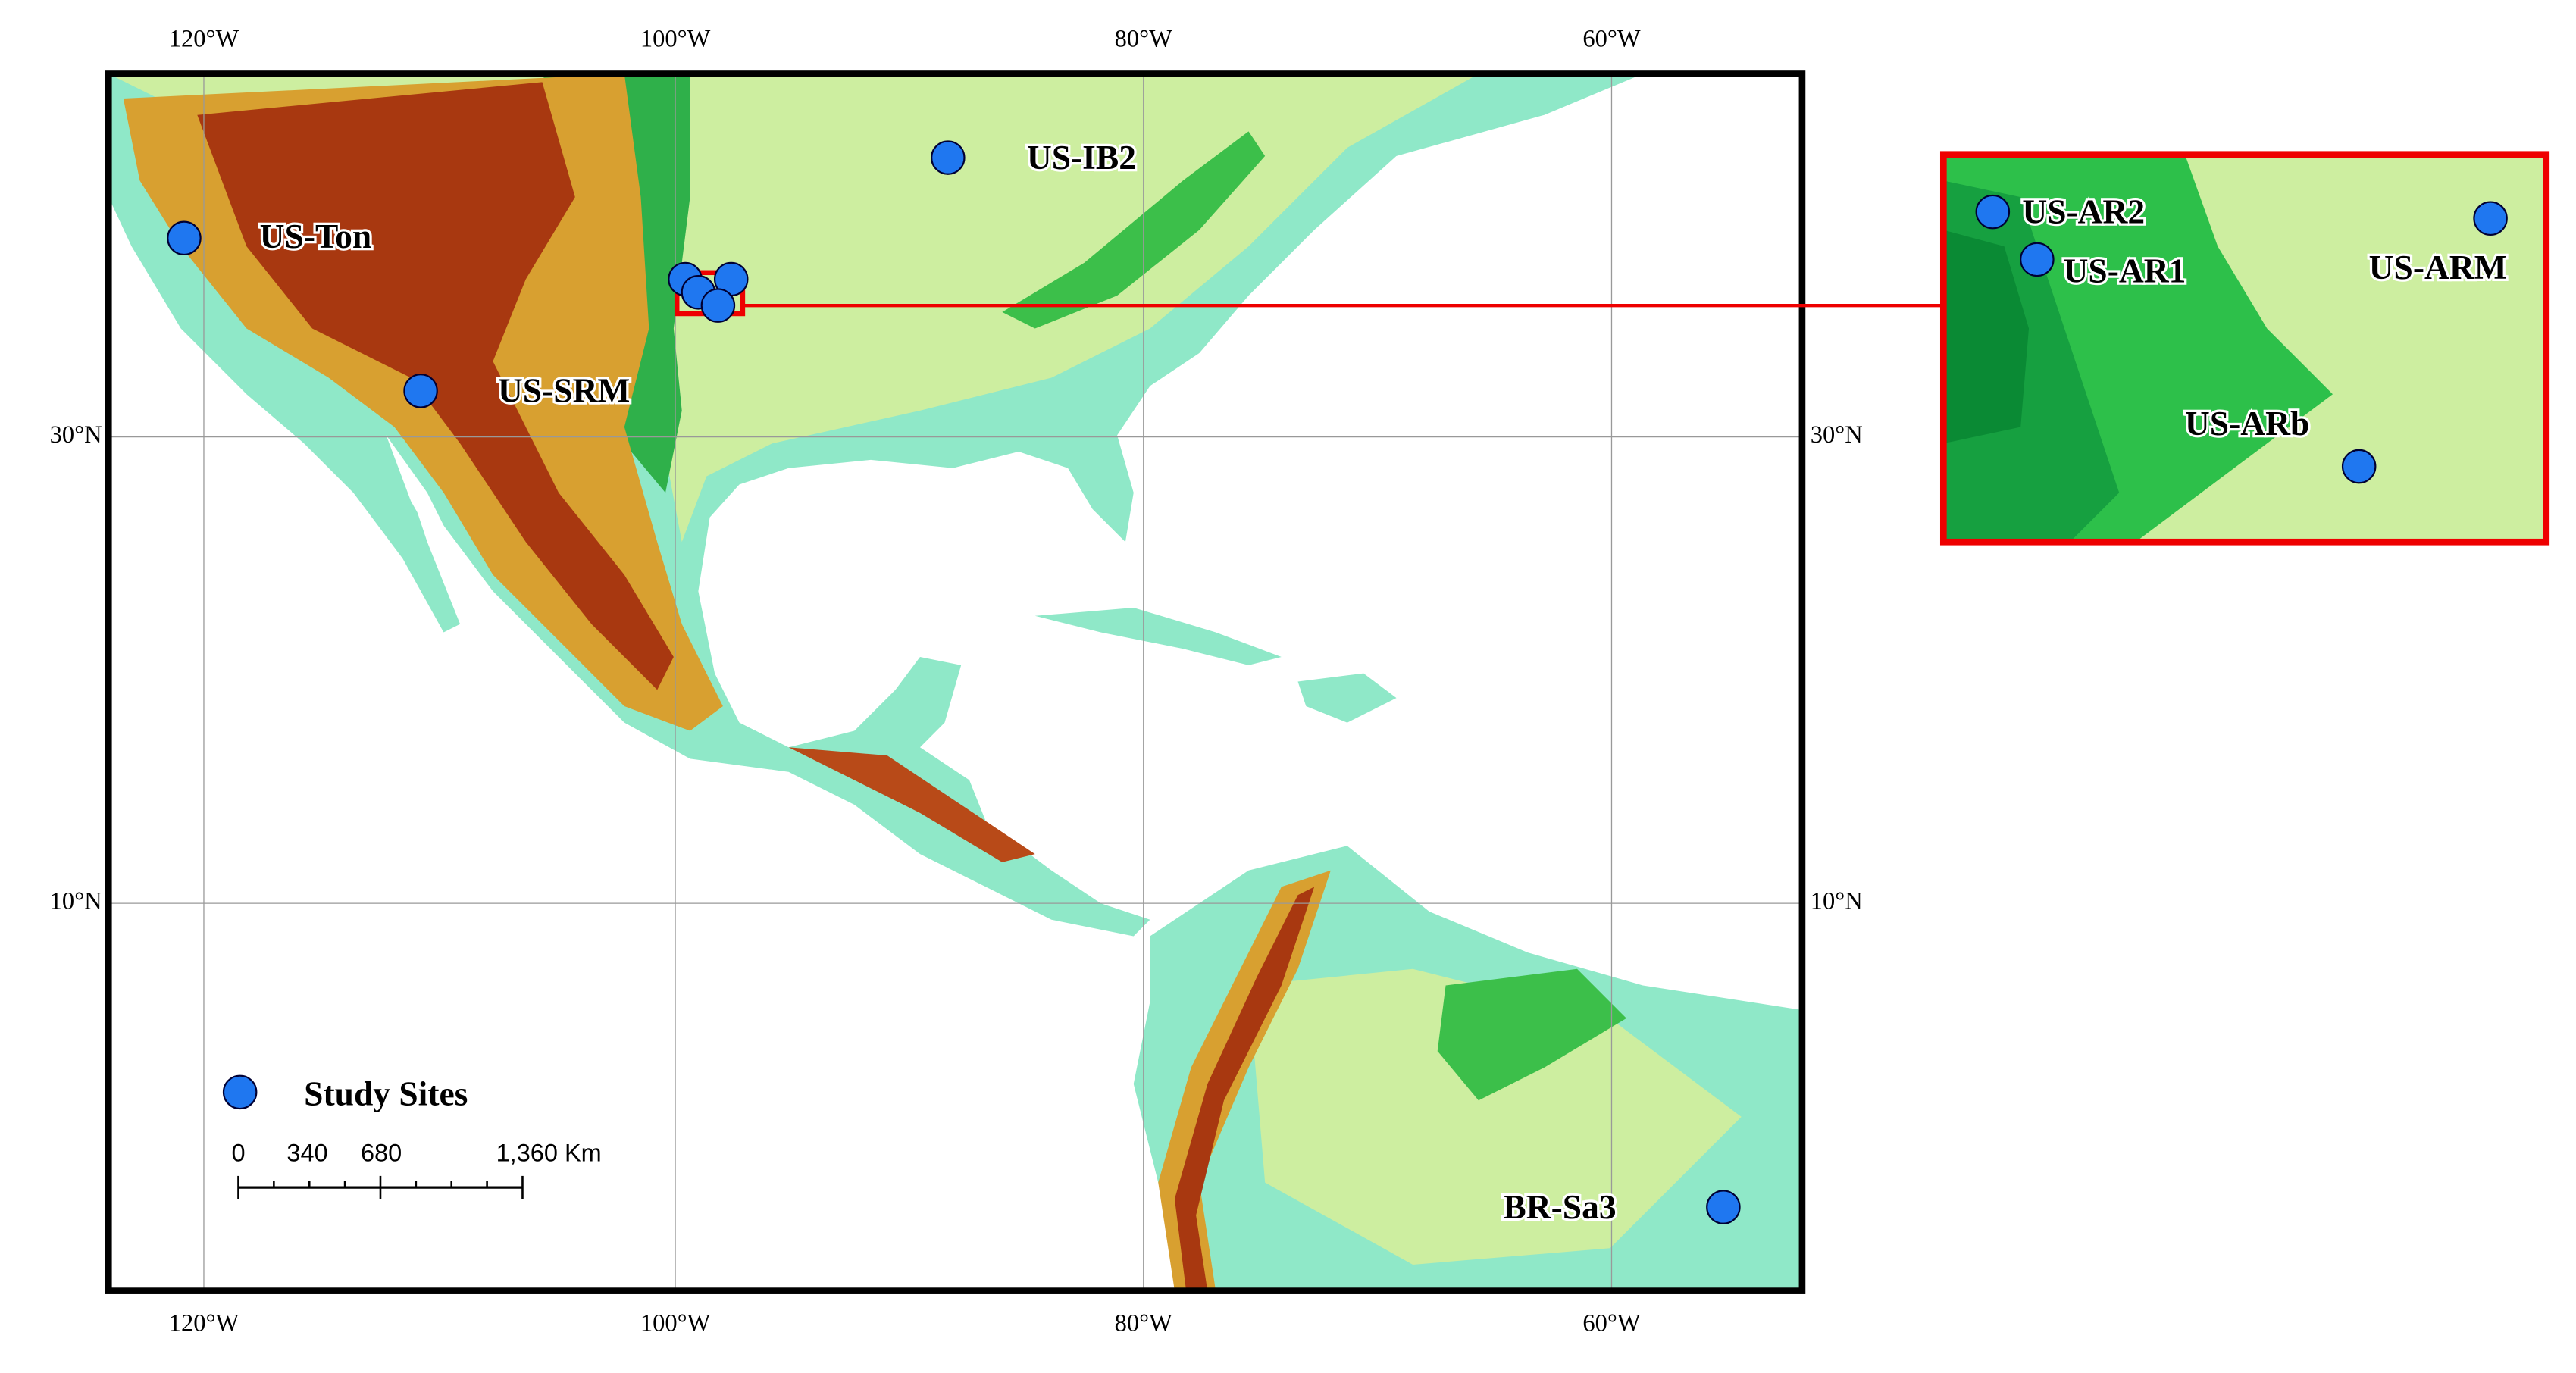  What do you see at coordinates (564, 390) in the screenshot?
I see `site-label: US-SRM` at bounding box center [564, 390].